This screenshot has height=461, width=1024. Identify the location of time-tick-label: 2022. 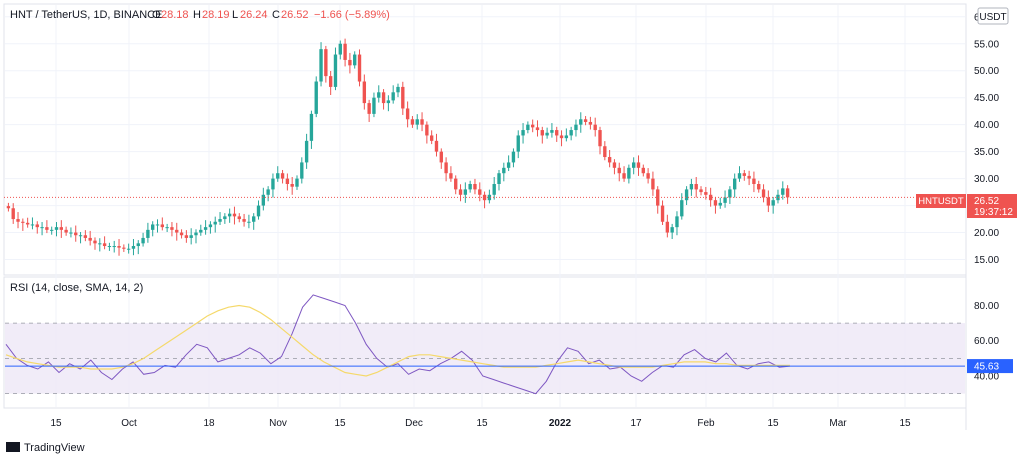
(560, 423).